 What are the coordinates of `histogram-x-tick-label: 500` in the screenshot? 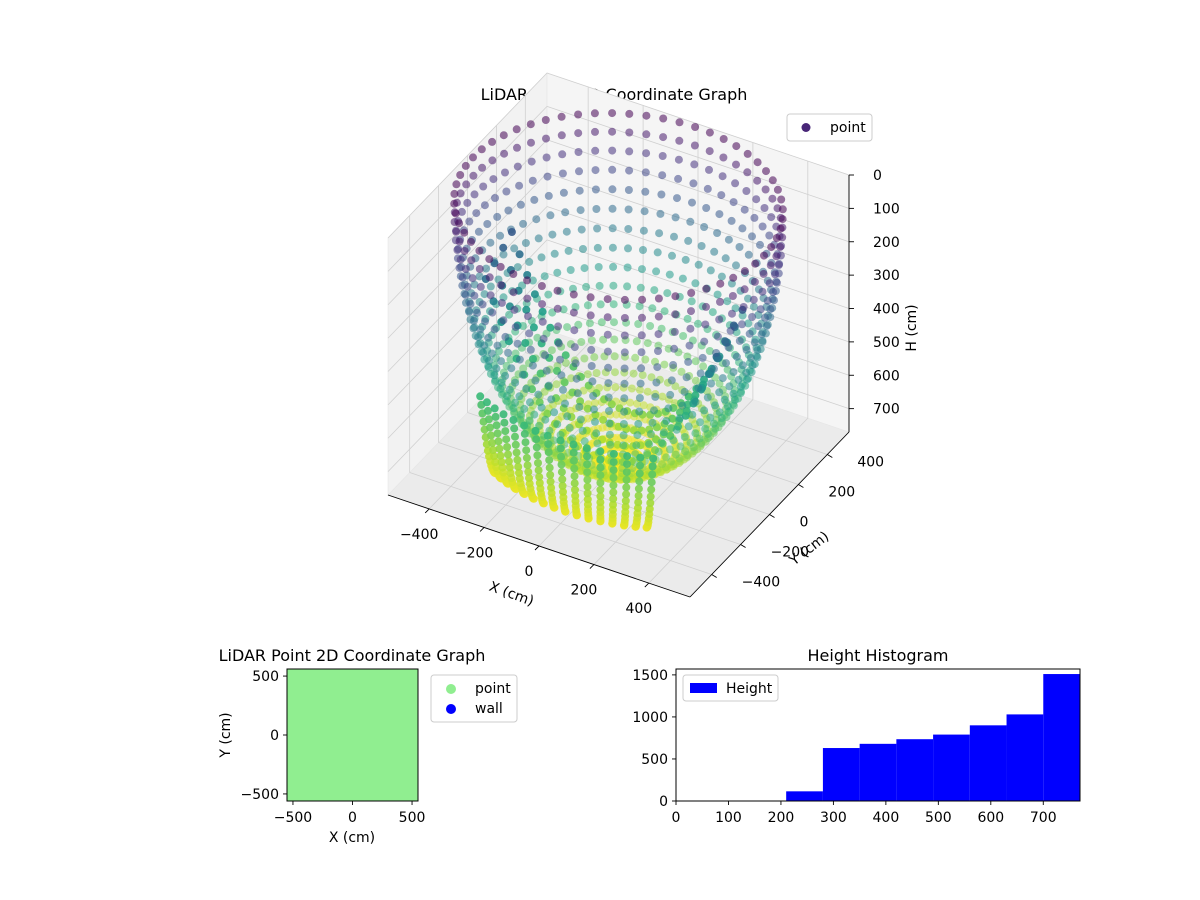 It's located at (938, 818).